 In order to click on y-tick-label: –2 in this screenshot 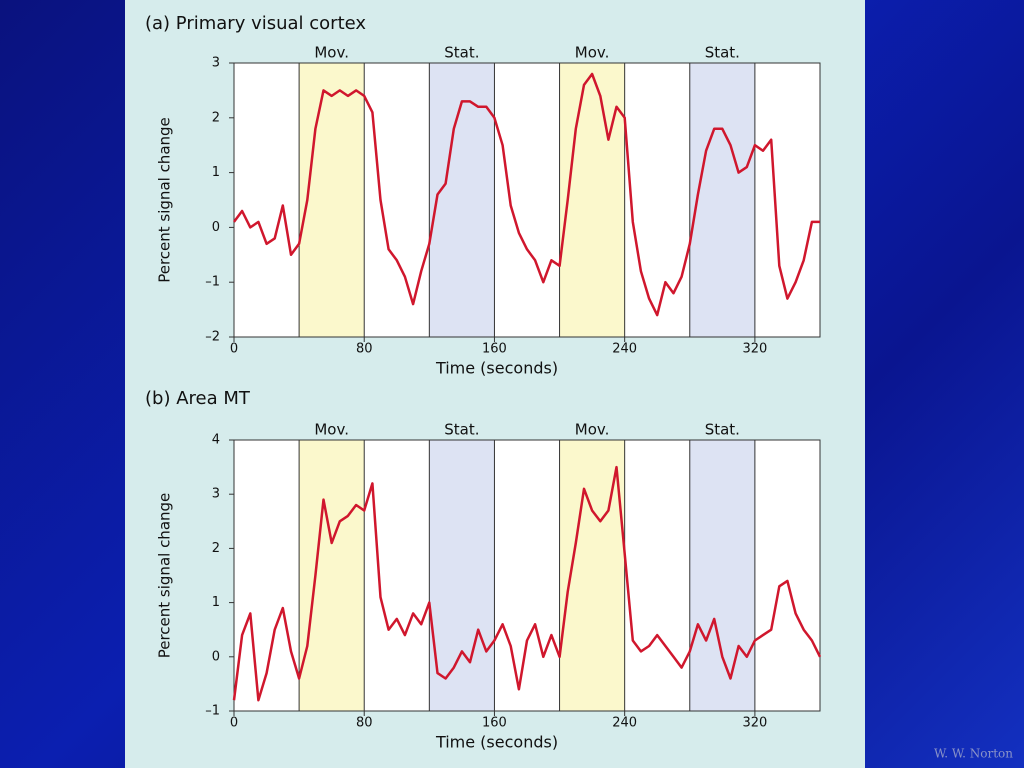, I will do `click(212, 337)`.